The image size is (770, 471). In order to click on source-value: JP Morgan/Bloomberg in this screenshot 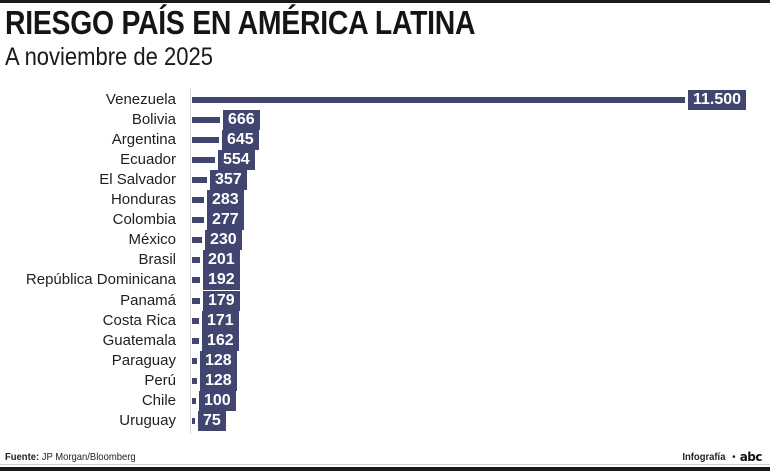, I will do `click(88, 457)`.